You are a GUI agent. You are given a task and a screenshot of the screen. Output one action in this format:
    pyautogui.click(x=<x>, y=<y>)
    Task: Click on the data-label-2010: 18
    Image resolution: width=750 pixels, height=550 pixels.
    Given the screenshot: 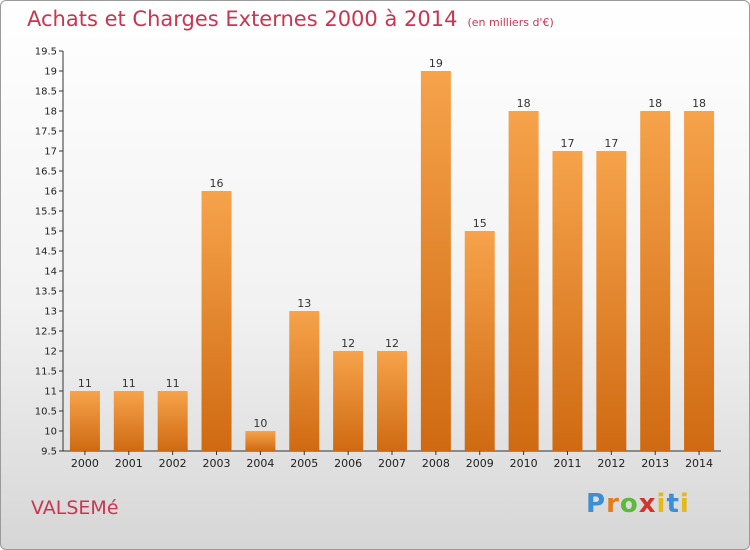 What is the action you would take?
    pyautogui.click(x=524, y=103)
    